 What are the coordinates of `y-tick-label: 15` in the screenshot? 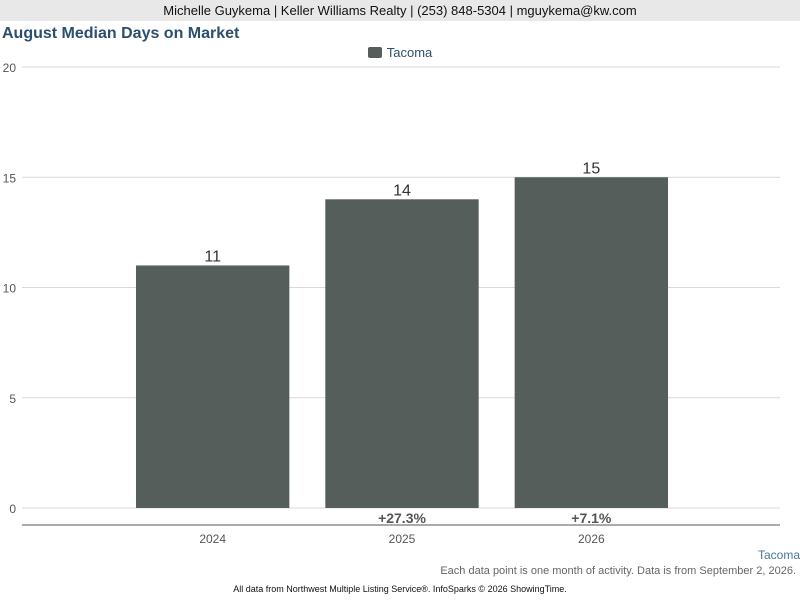 It's located at (10, 178).